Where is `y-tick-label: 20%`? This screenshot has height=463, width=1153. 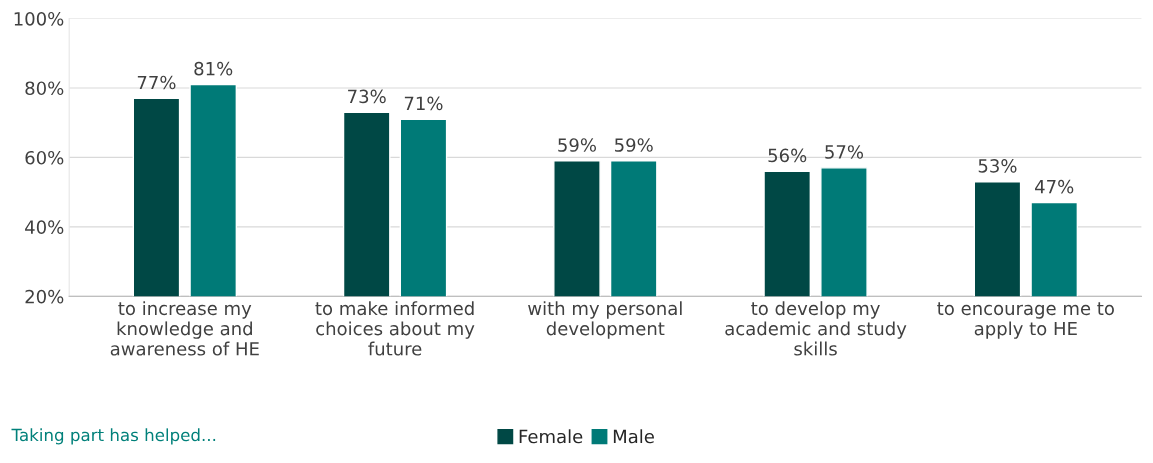 y-tick-label: 20% is located at coordinates (44, 296).